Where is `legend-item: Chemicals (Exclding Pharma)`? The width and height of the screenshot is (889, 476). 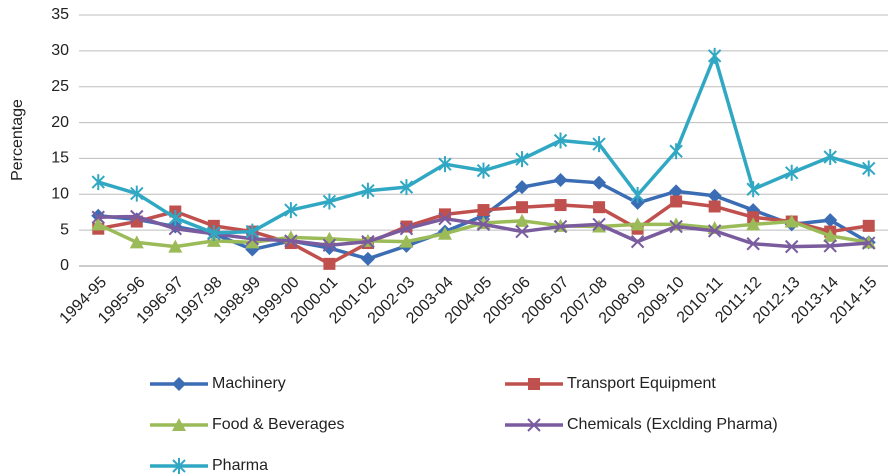 legend-item: Chemicals (Exclding Pharma) is located at coordinates (641, 424).